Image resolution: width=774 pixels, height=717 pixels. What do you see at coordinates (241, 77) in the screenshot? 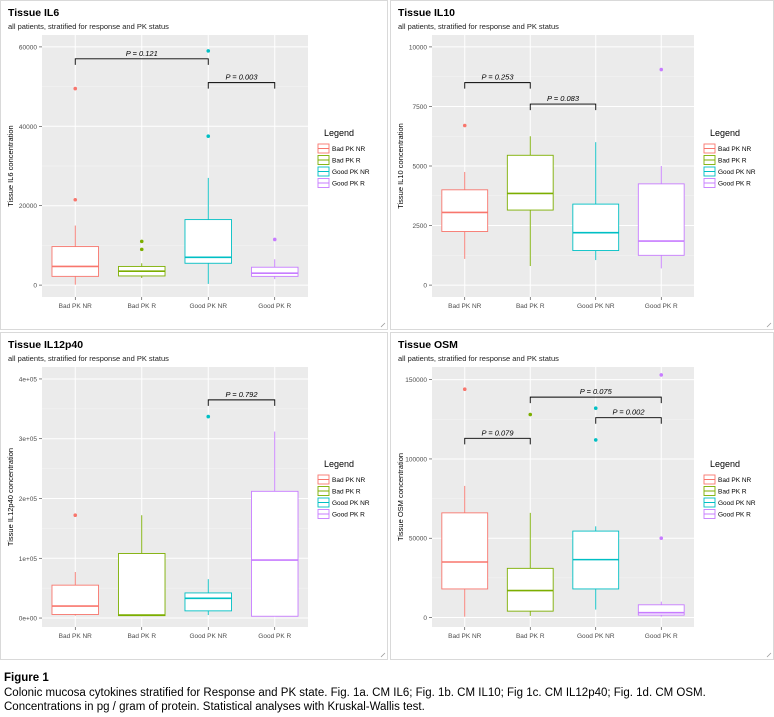
I see `p-value-label: P = 0.003` at bounding box center [241, 77].